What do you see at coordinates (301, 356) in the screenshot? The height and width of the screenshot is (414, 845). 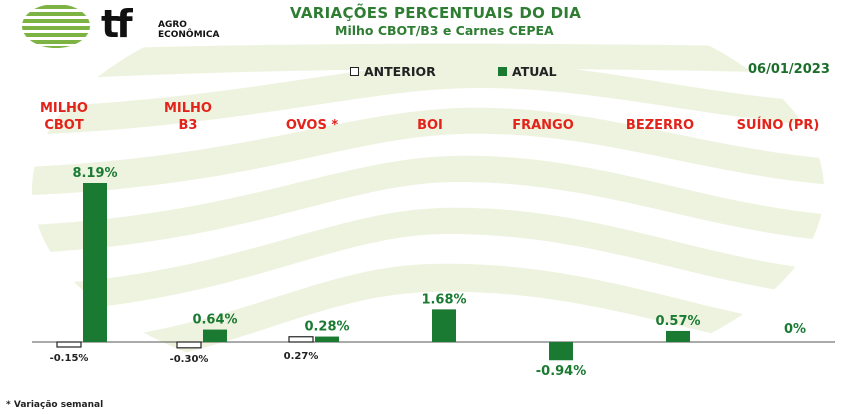 I see `label-anterior: 0.27%` at bounding box center [301, 356].